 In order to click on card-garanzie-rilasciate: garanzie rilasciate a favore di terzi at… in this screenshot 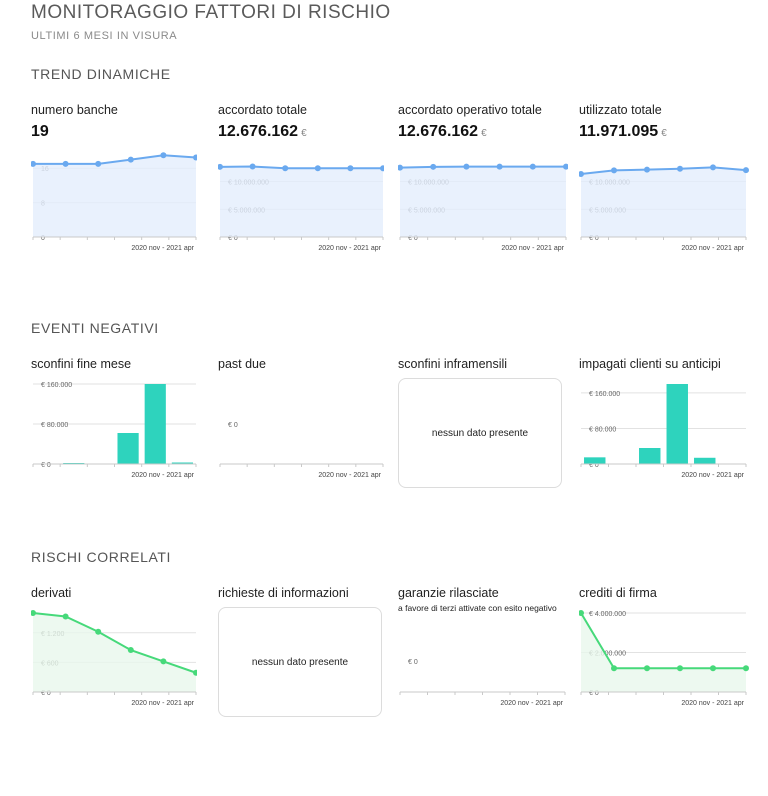, I will do `click(482, 666)`.